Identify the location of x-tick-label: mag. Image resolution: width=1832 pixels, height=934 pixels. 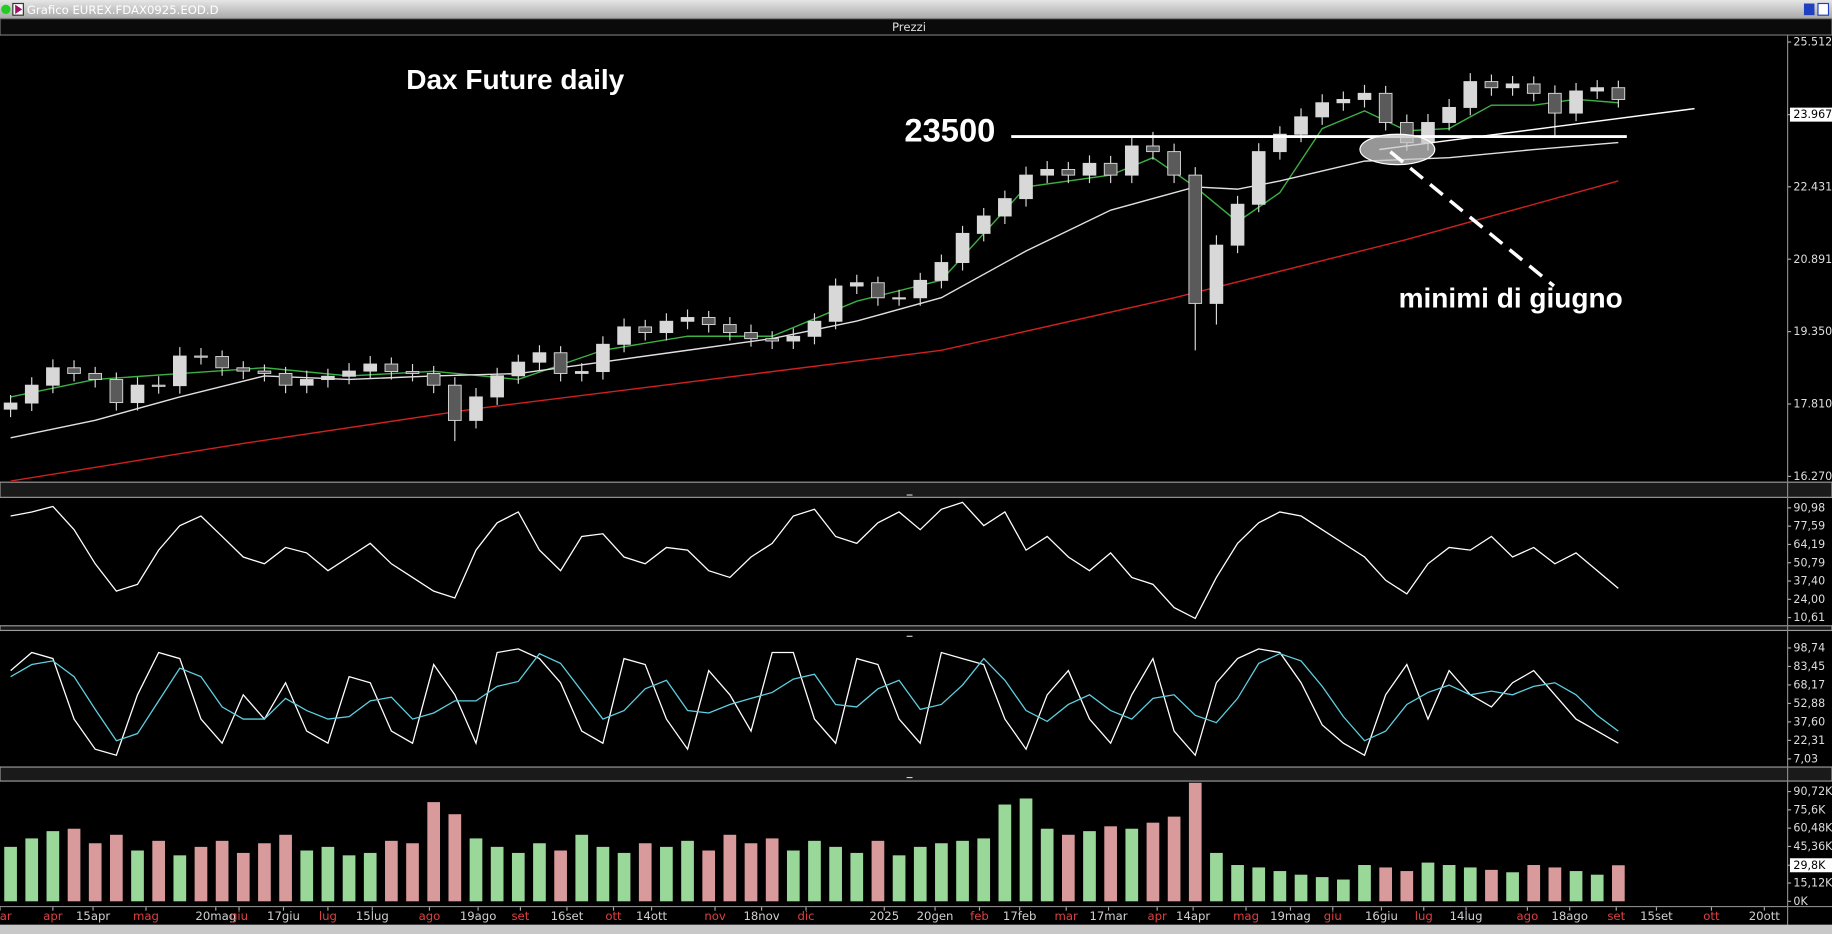
(146, 916).